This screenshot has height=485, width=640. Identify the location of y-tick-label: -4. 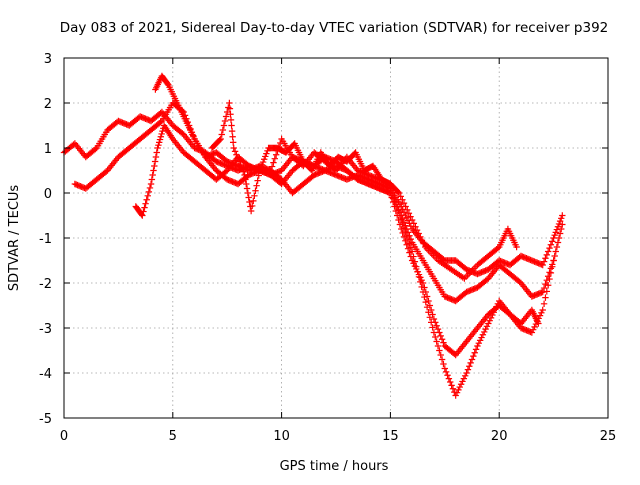
(45, 374).